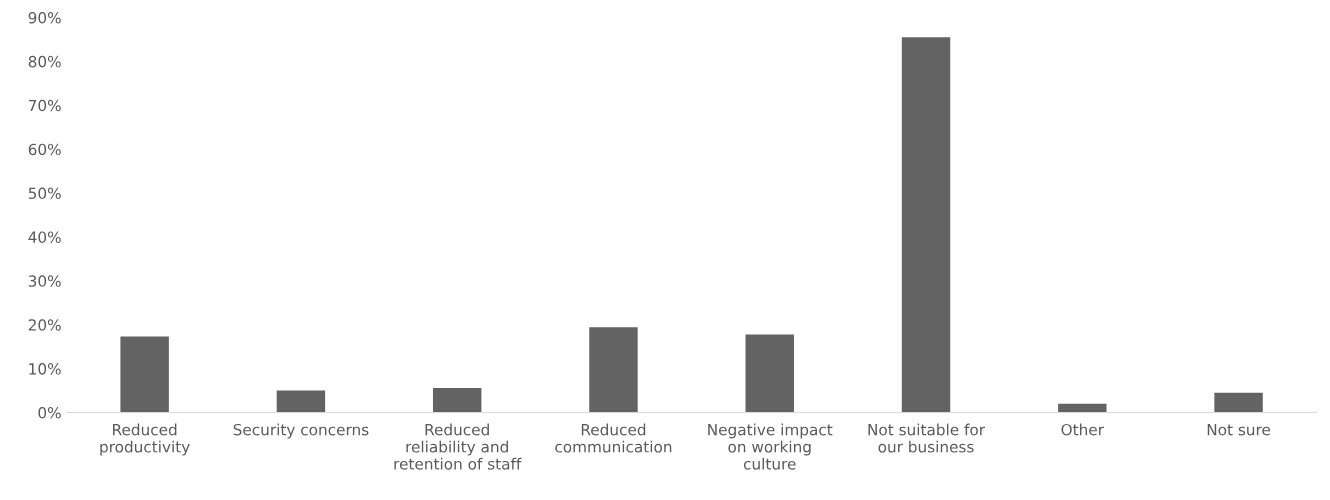 The height and width of the screenshot is (500, 1330). What do you see at coordinates (45, 369) in the screenshot?
I see `y-tick-label: 10%` at bounding box center [45, 369].